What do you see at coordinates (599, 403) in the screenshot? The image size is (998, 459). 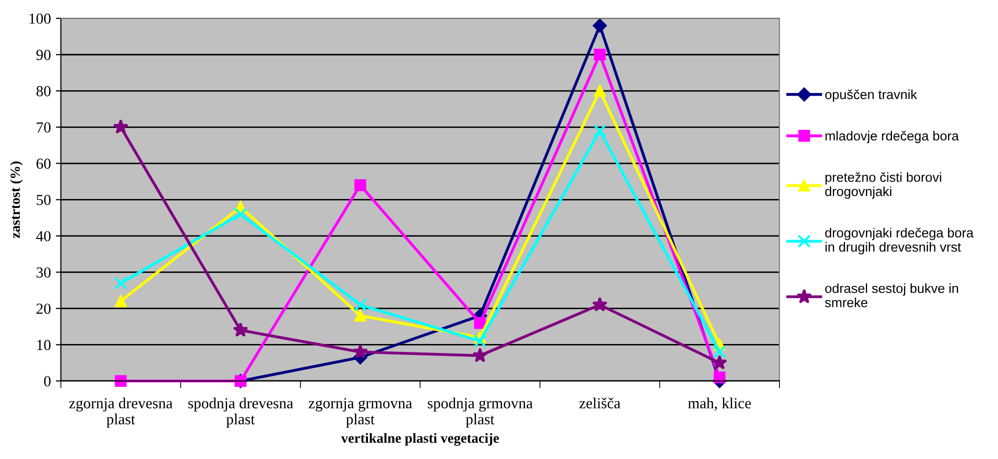 I see `x-tick-label: zelišča` at bounding box center [599, 403].